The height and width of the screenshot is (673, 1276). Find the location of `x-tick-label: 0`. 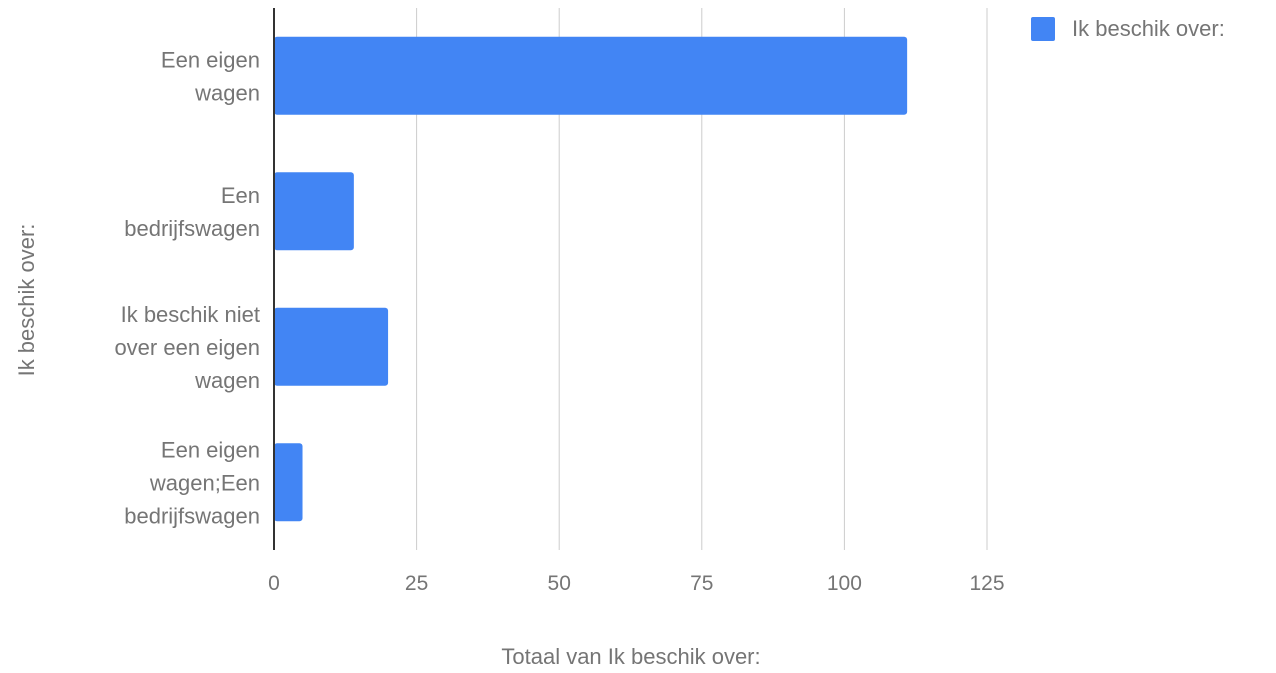

x-tick-label: 0 is located at coordinates (274, 583).